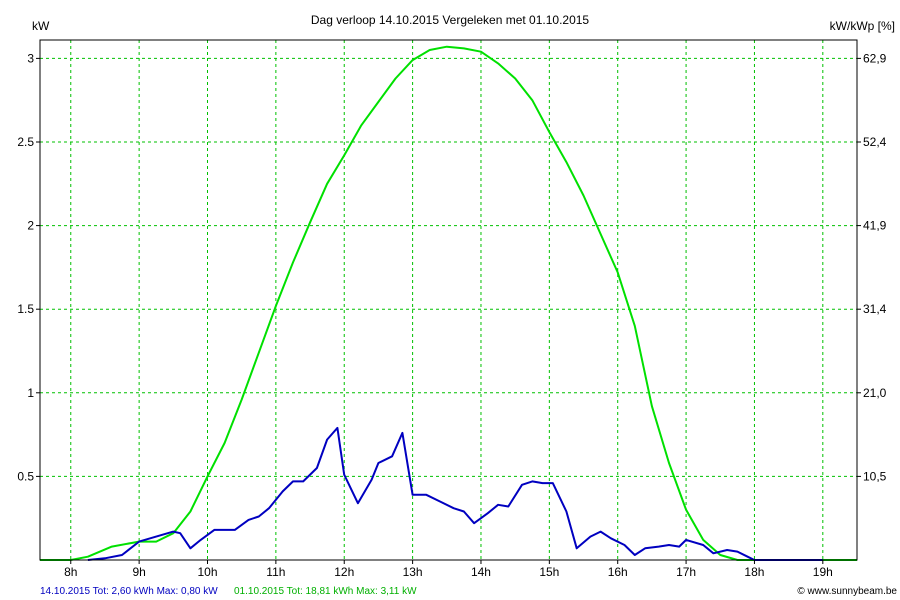 The width and height of the screenshot is (900, 600). What do you see at coordinates (25, 476) in the screenshot?
I see `y-tick-label-left: 0.5` at bounding box center [25, 476].